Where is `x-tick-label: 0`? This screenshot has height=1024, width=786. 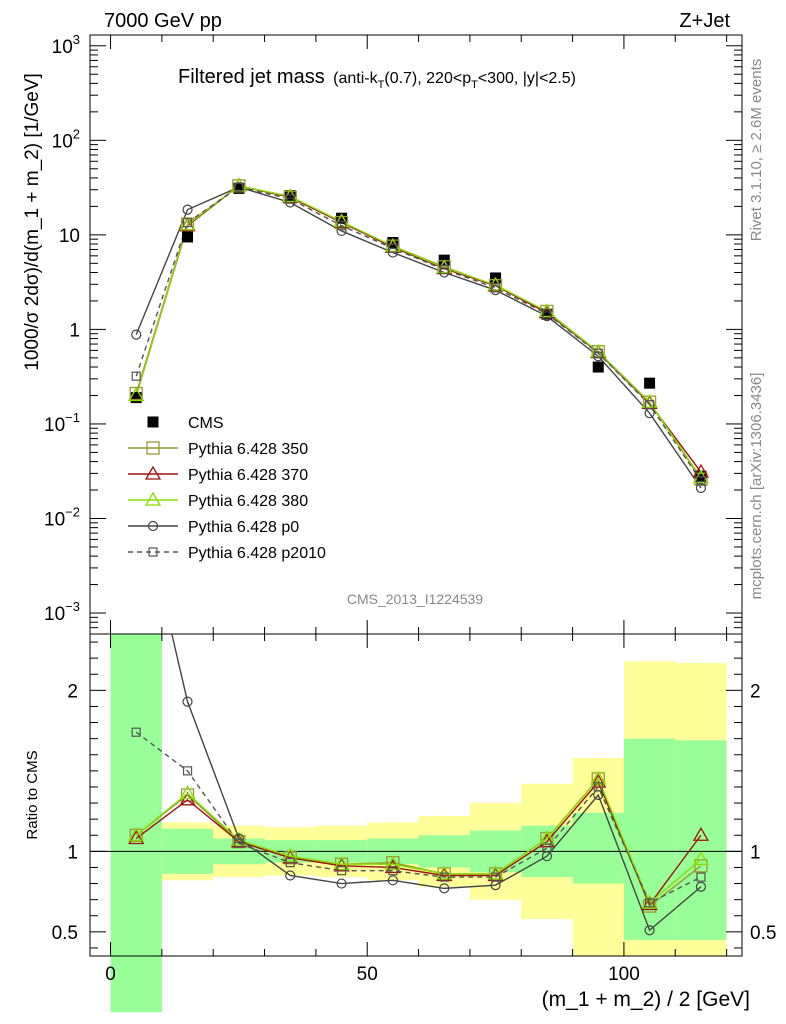
x-tick-label: 0 is located at coordinates (110, 974).